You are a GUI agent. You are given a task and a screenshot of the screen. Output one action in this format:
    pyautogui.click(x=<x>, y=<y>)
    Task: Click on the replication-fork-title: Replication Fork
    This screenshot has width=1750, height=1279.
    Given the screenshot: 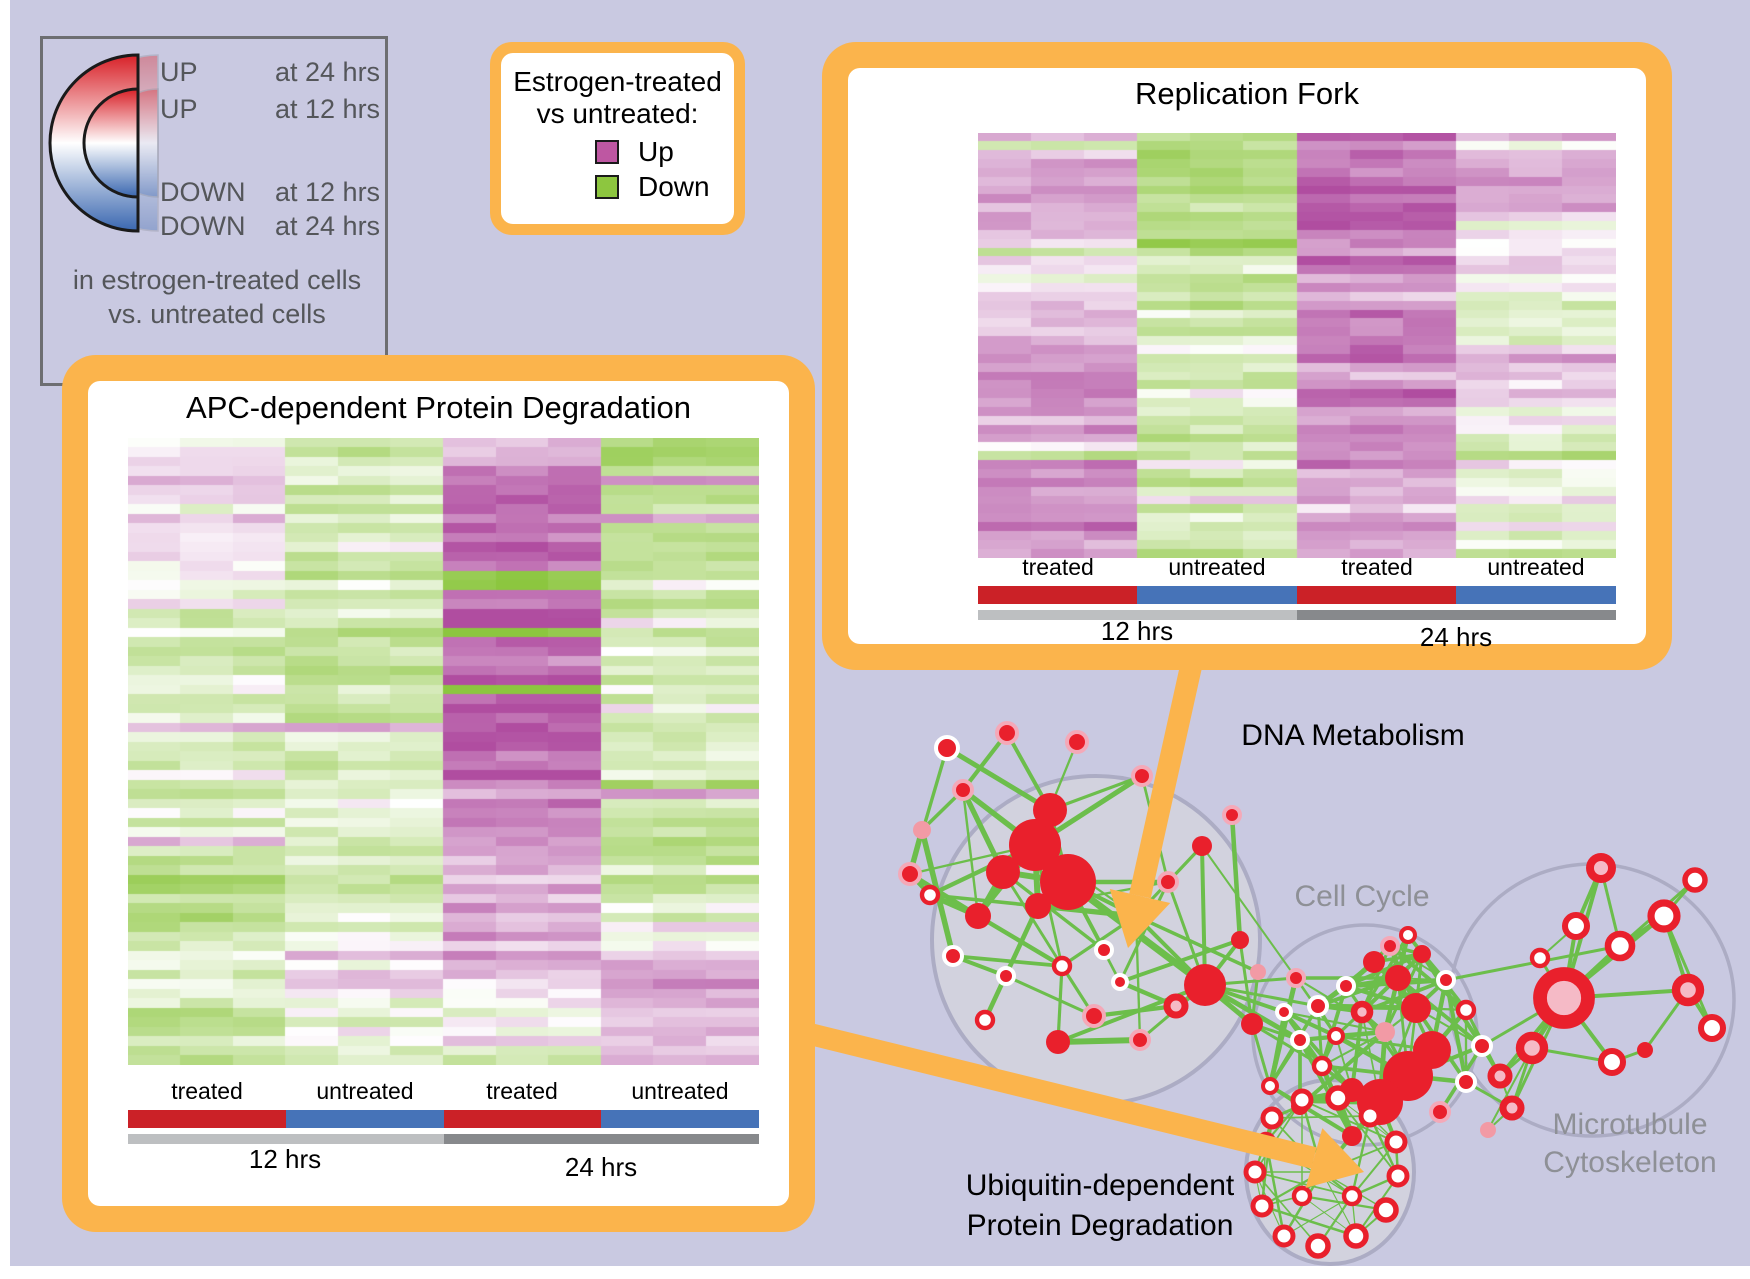 What is the action you would take?
    pyautogui.click(x=1247, y=93)
    